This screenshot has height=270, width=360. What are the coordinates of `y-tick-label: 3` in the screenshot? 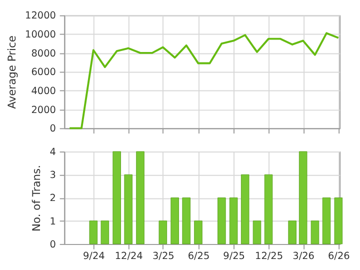 It's located at (53, 176).